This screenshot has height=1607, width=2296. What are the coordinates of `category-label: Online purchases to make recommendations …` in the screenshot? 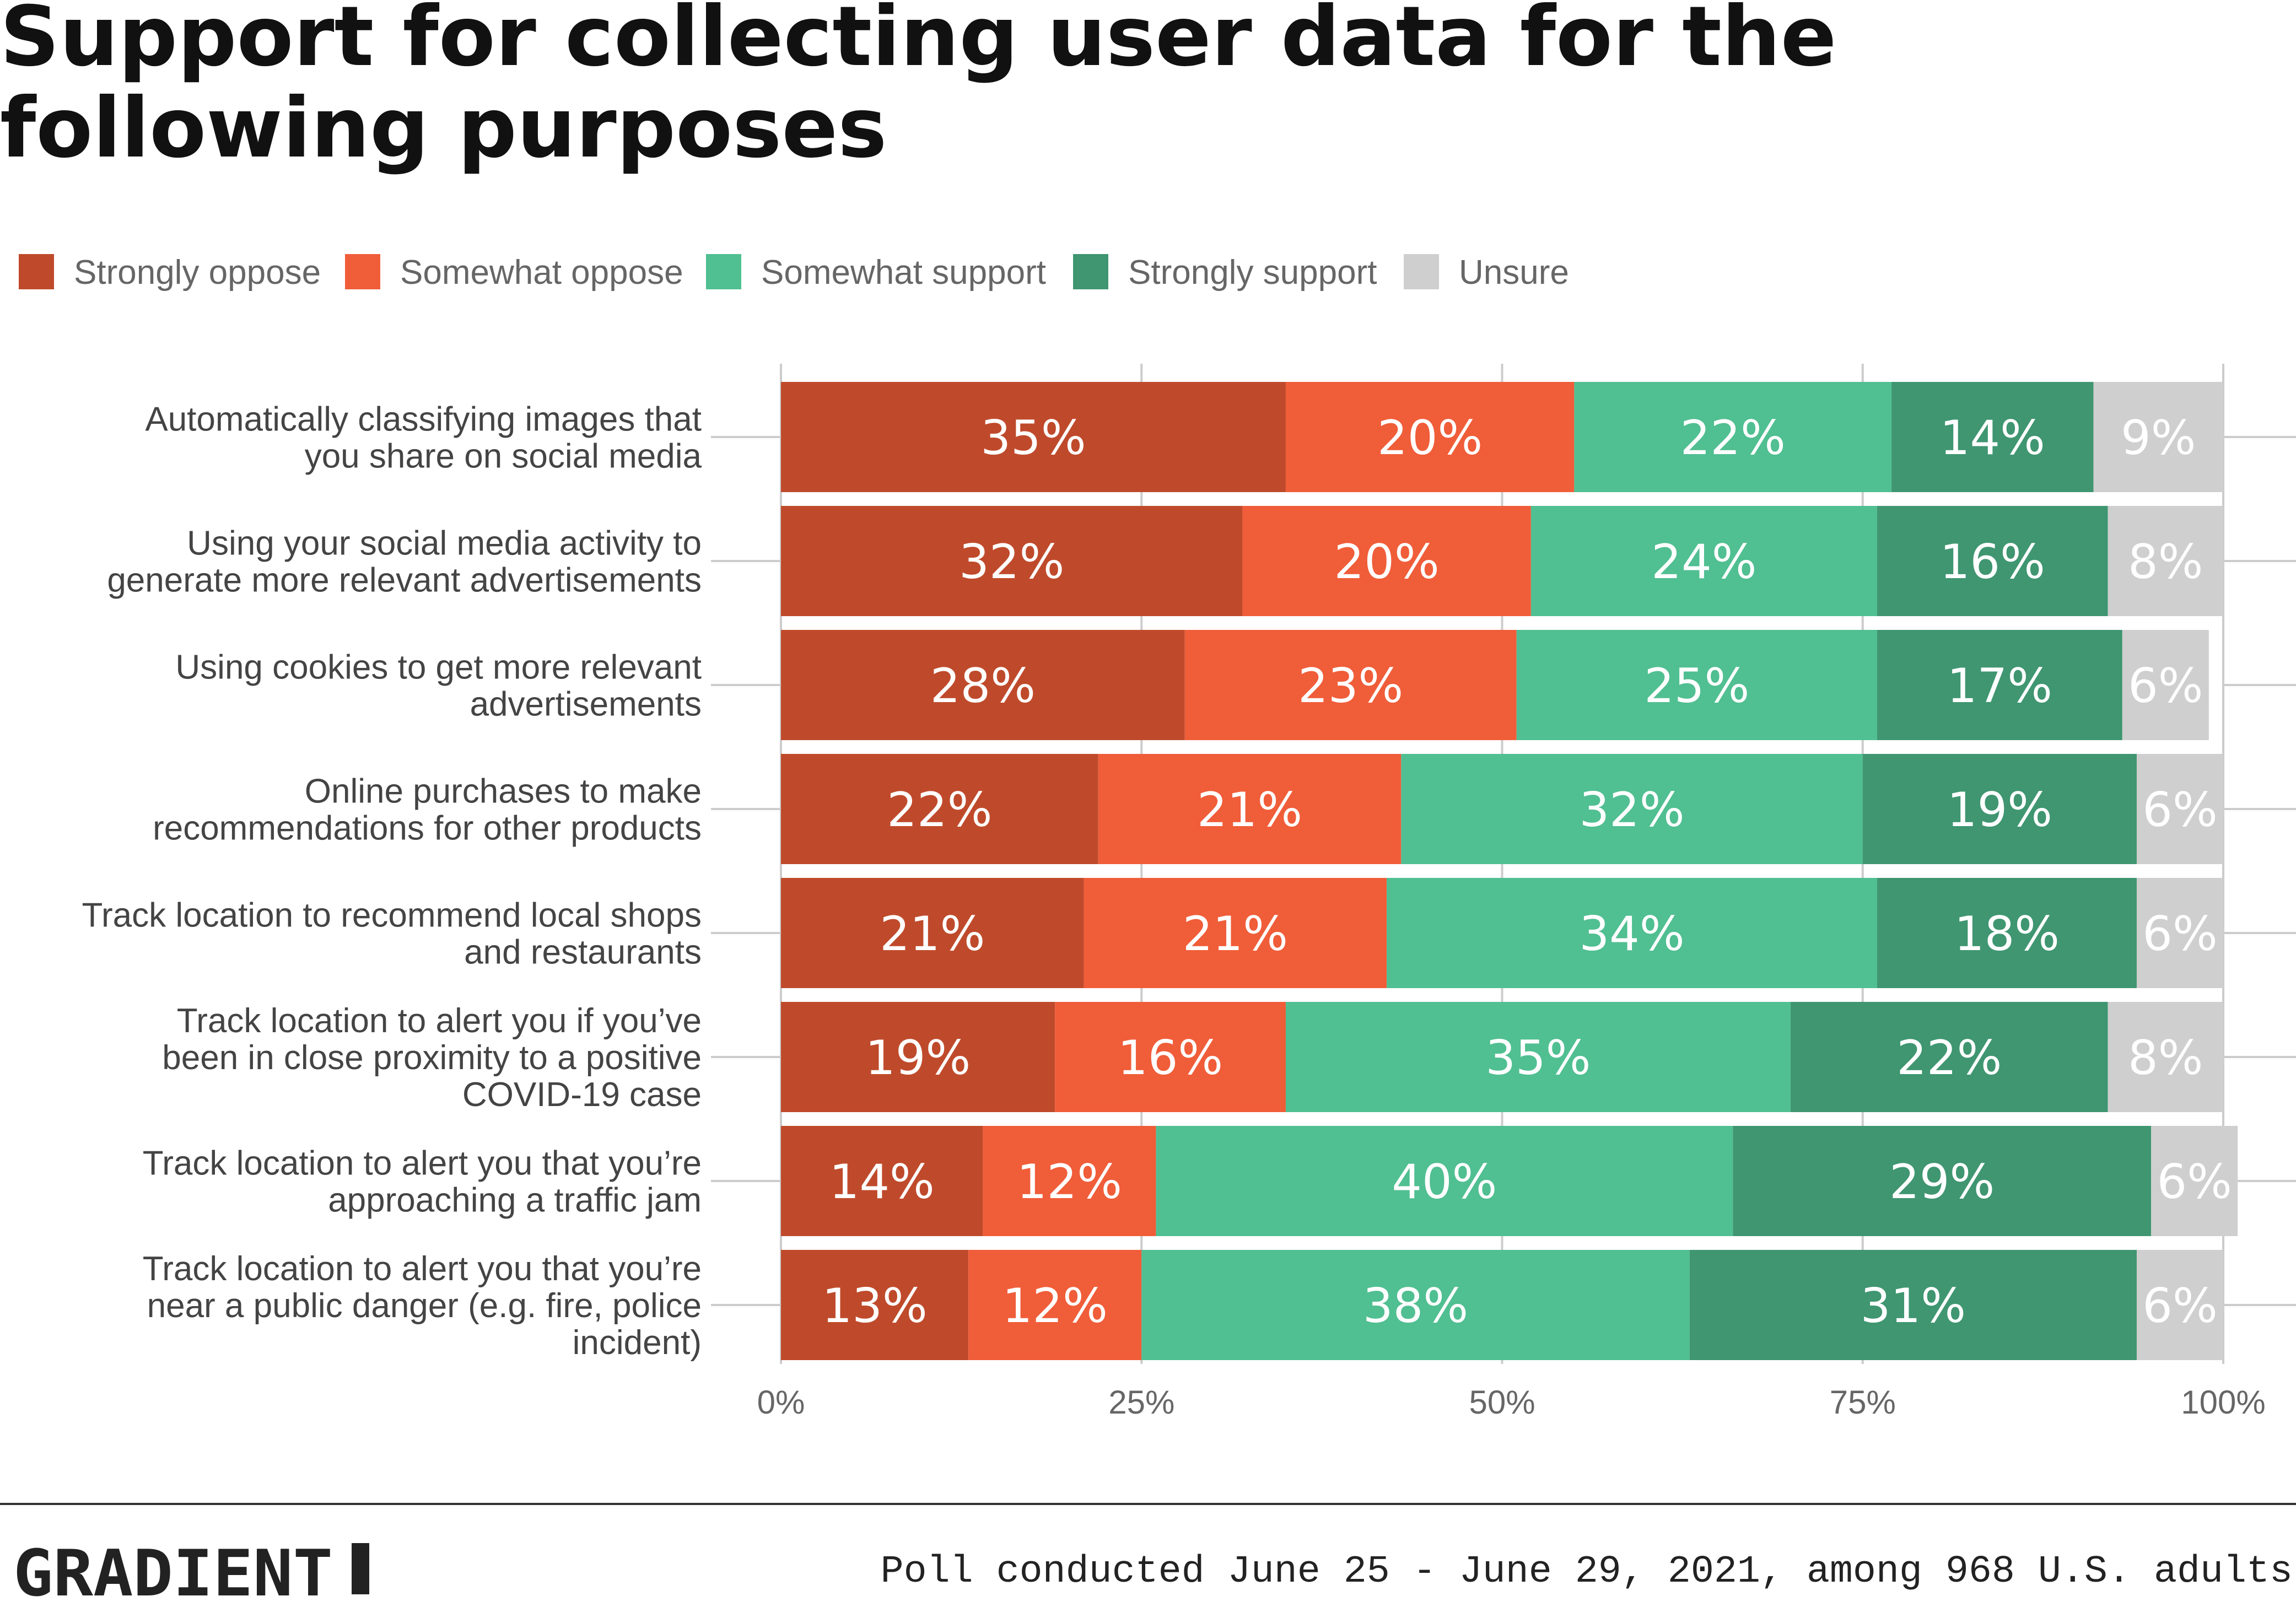 It's located at (428, 811).